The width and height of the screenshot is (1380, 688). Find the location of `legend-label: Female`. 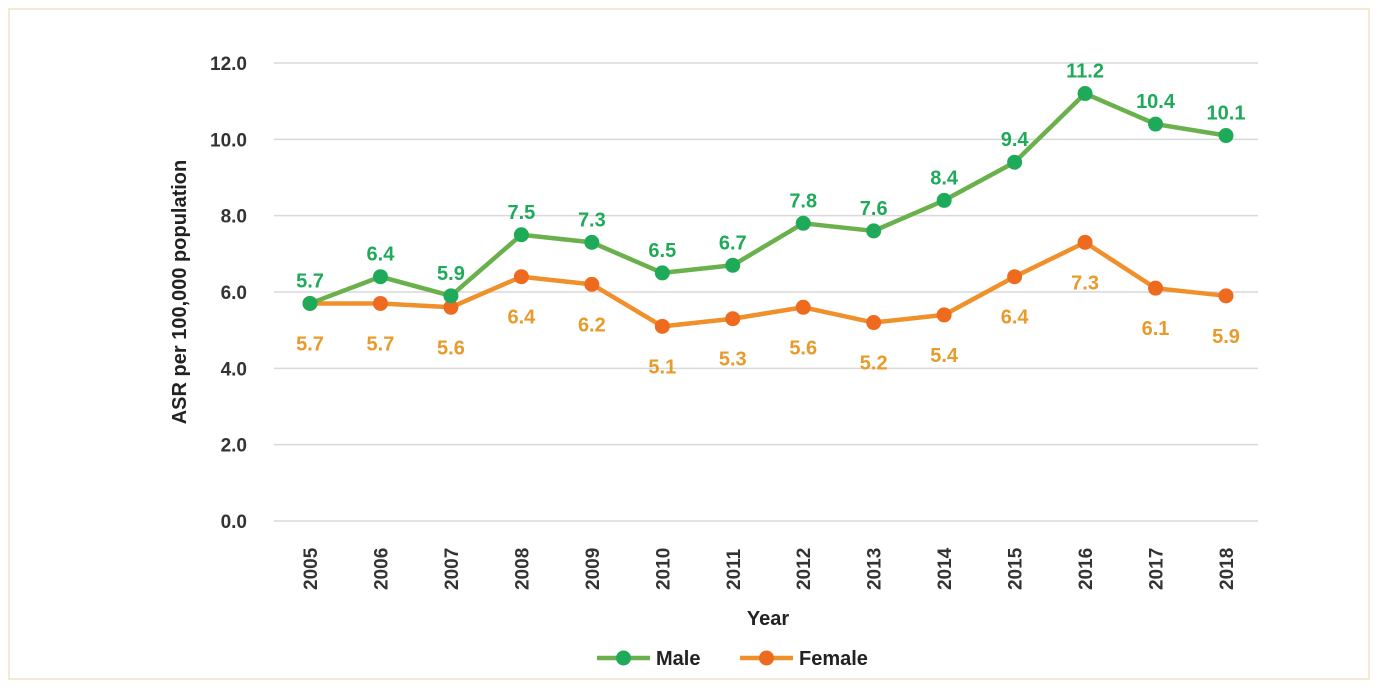

legend-label: Female is located at coordinates (833, 659).